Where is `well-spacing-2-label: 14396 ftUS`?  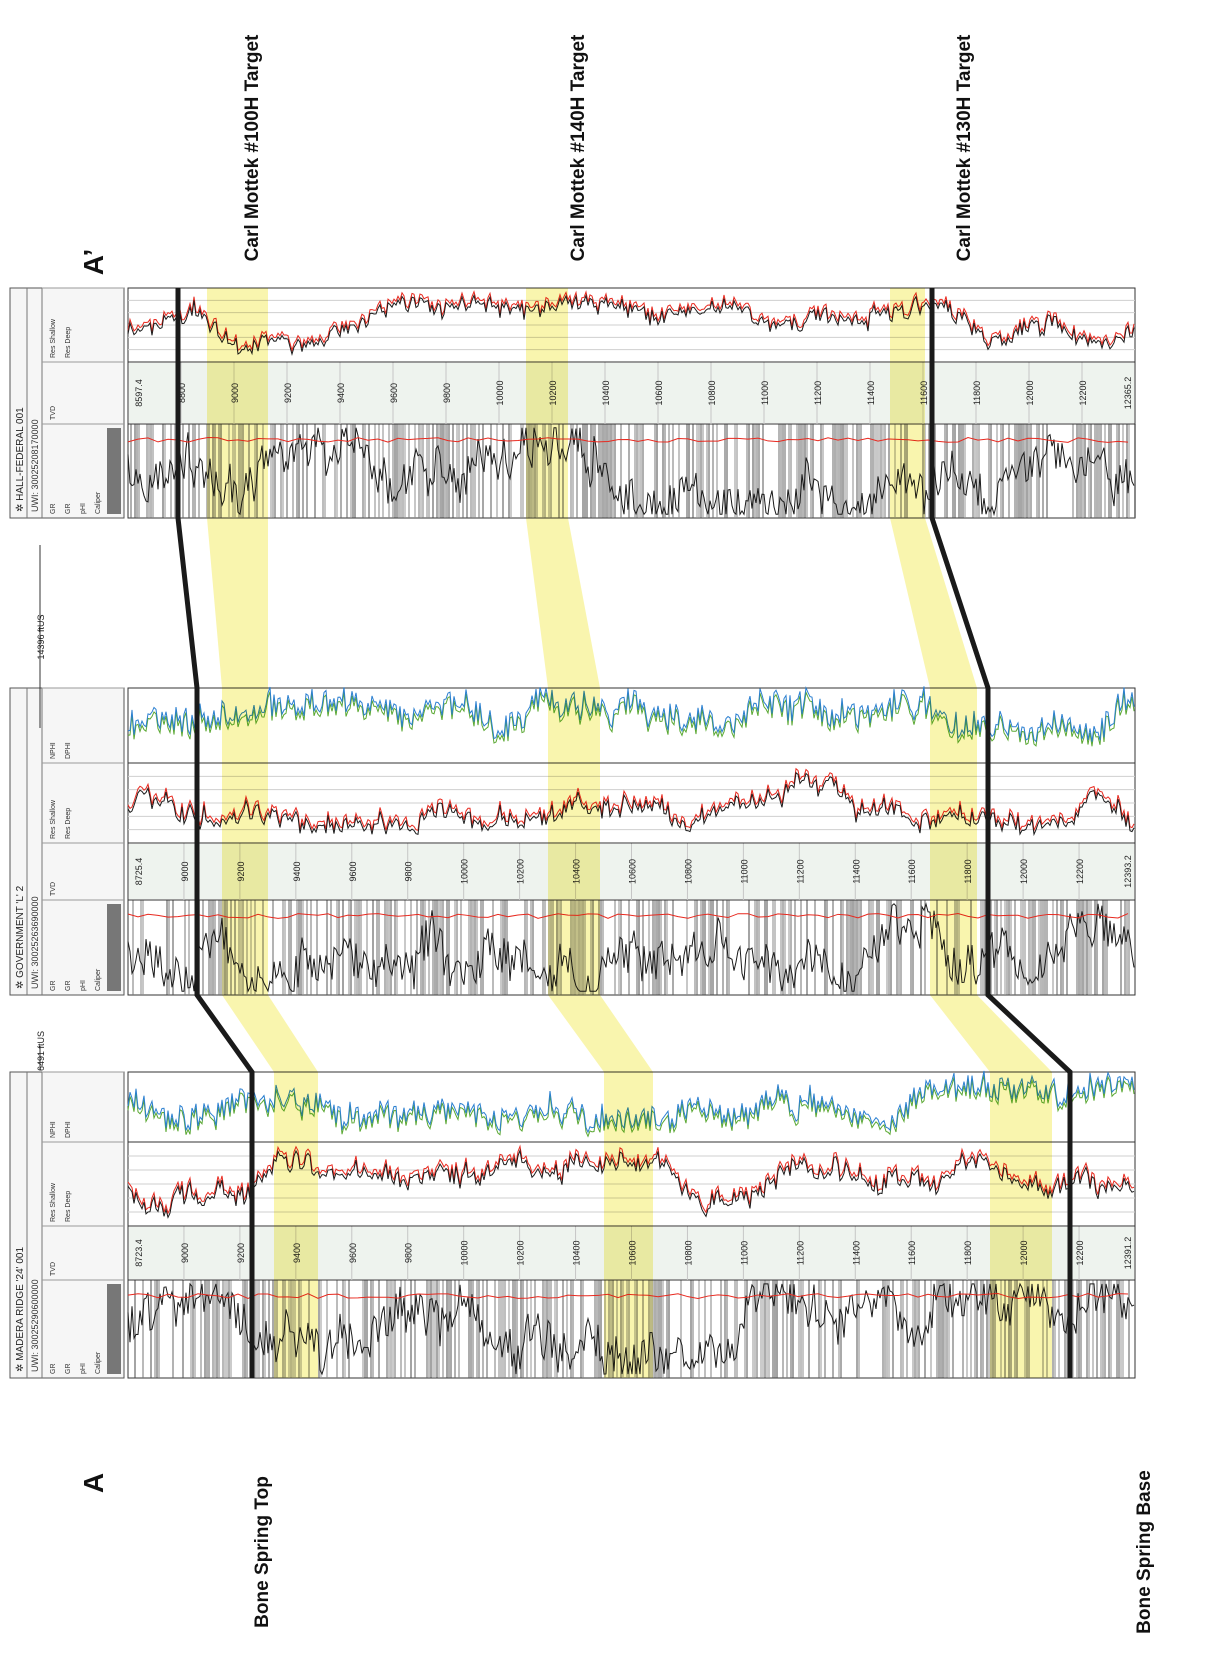
well-spacing-2-label: 14396 ftUS is located at coordinates (41, 636).